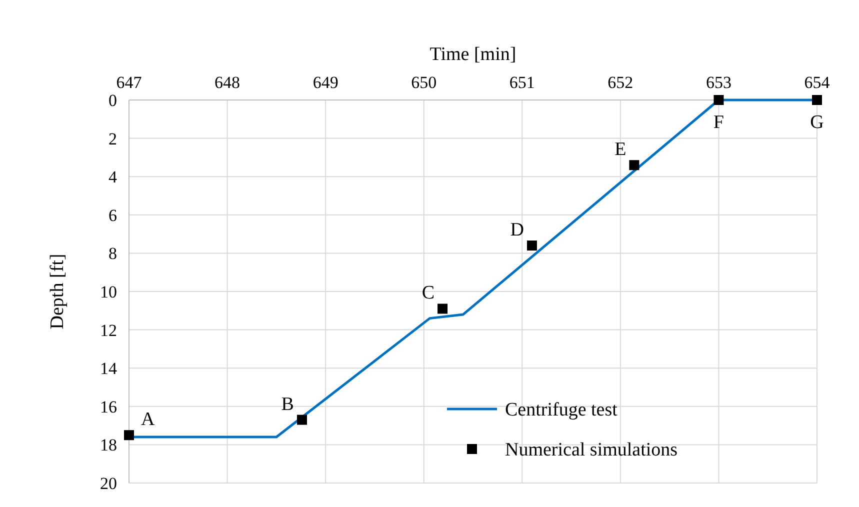 This screenshot has width=859, height=507. I want to click on legend-label: Centrifuge test, so click(561, 410).